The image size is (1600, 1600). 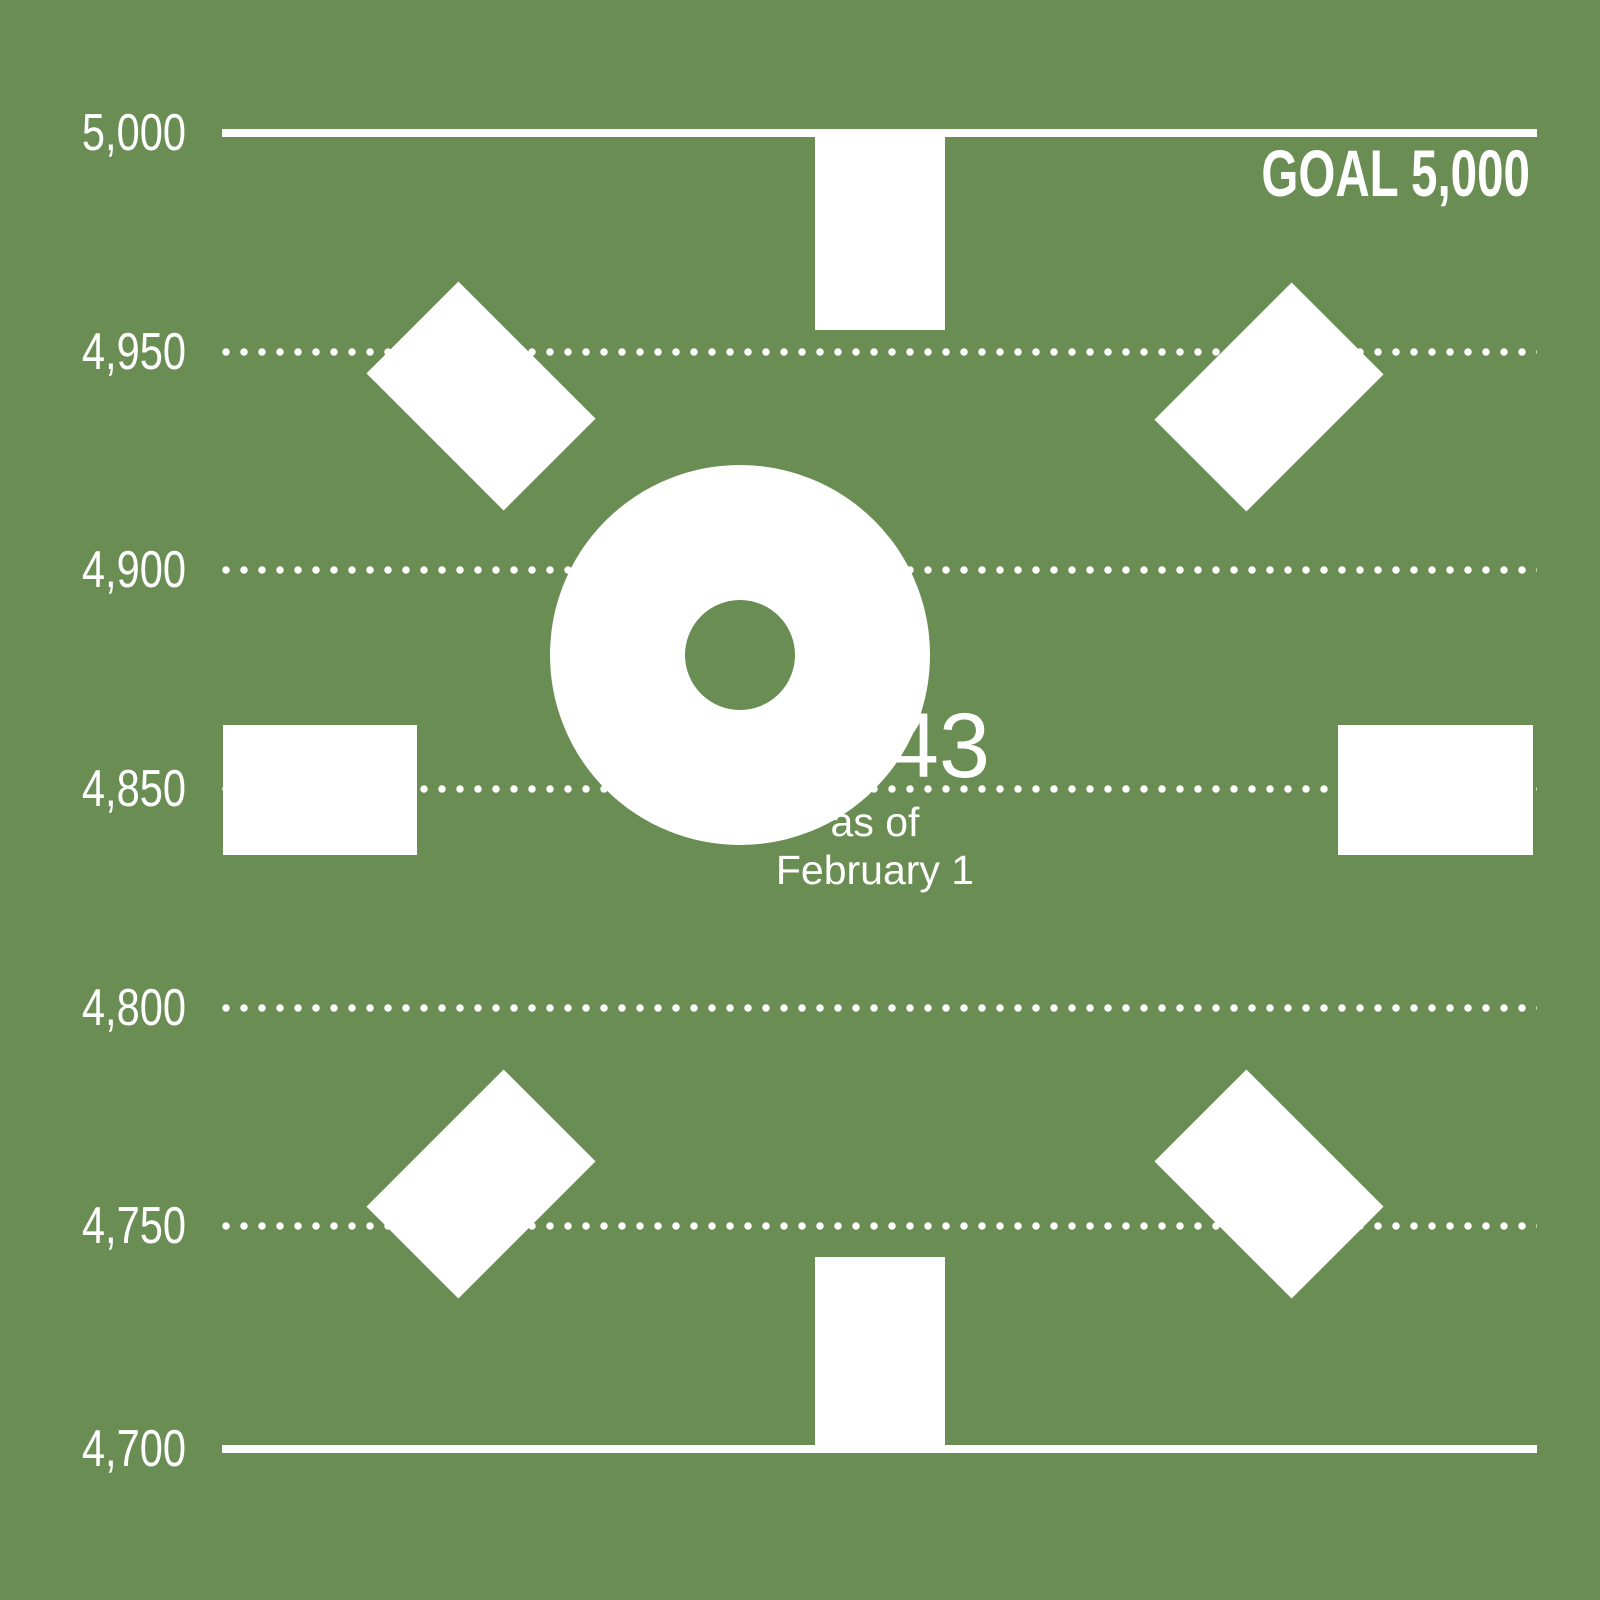 I want to click on goal-annotation: GOAL 5,000, so click(x=1395, y=173).